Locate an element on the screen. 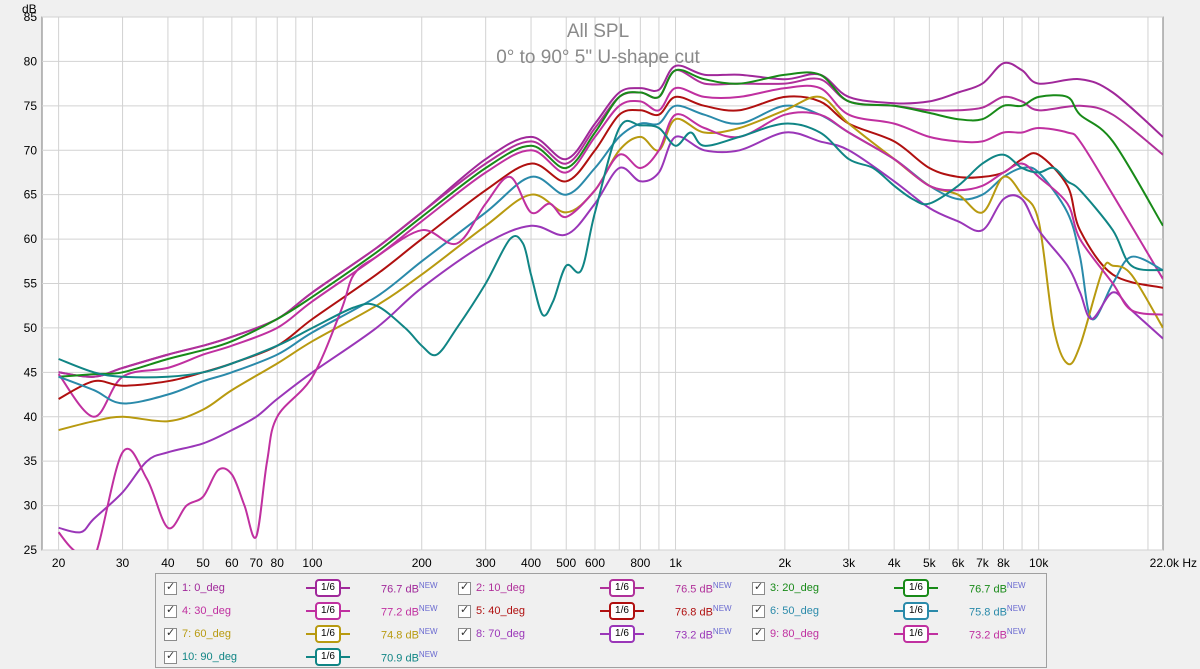  legend-level: 76.8 dBNEW is located at coordinates (703, 611).